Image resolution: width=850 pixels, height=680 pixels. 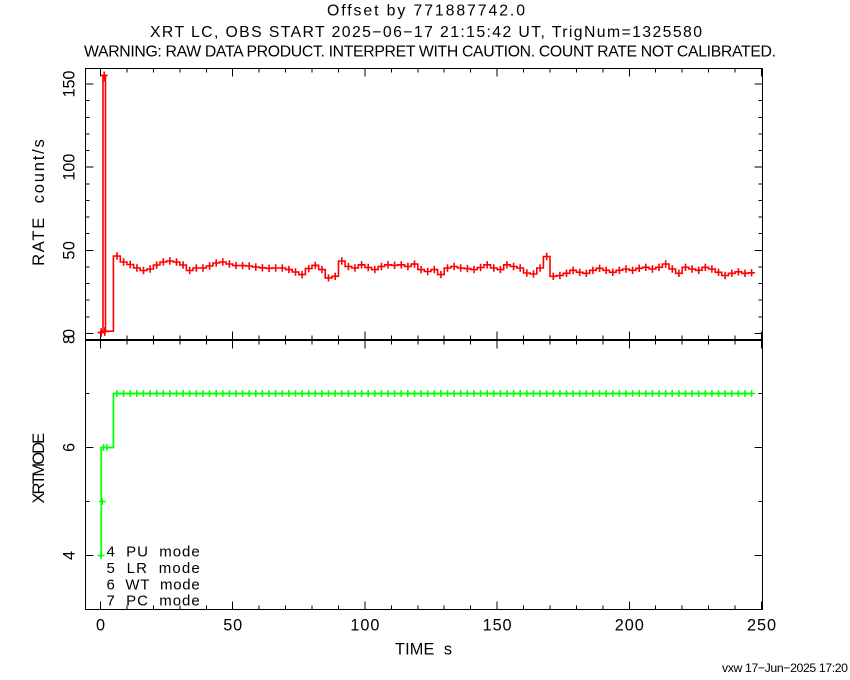 I want to click on svg-text: 250, so click(x=761, y=626).